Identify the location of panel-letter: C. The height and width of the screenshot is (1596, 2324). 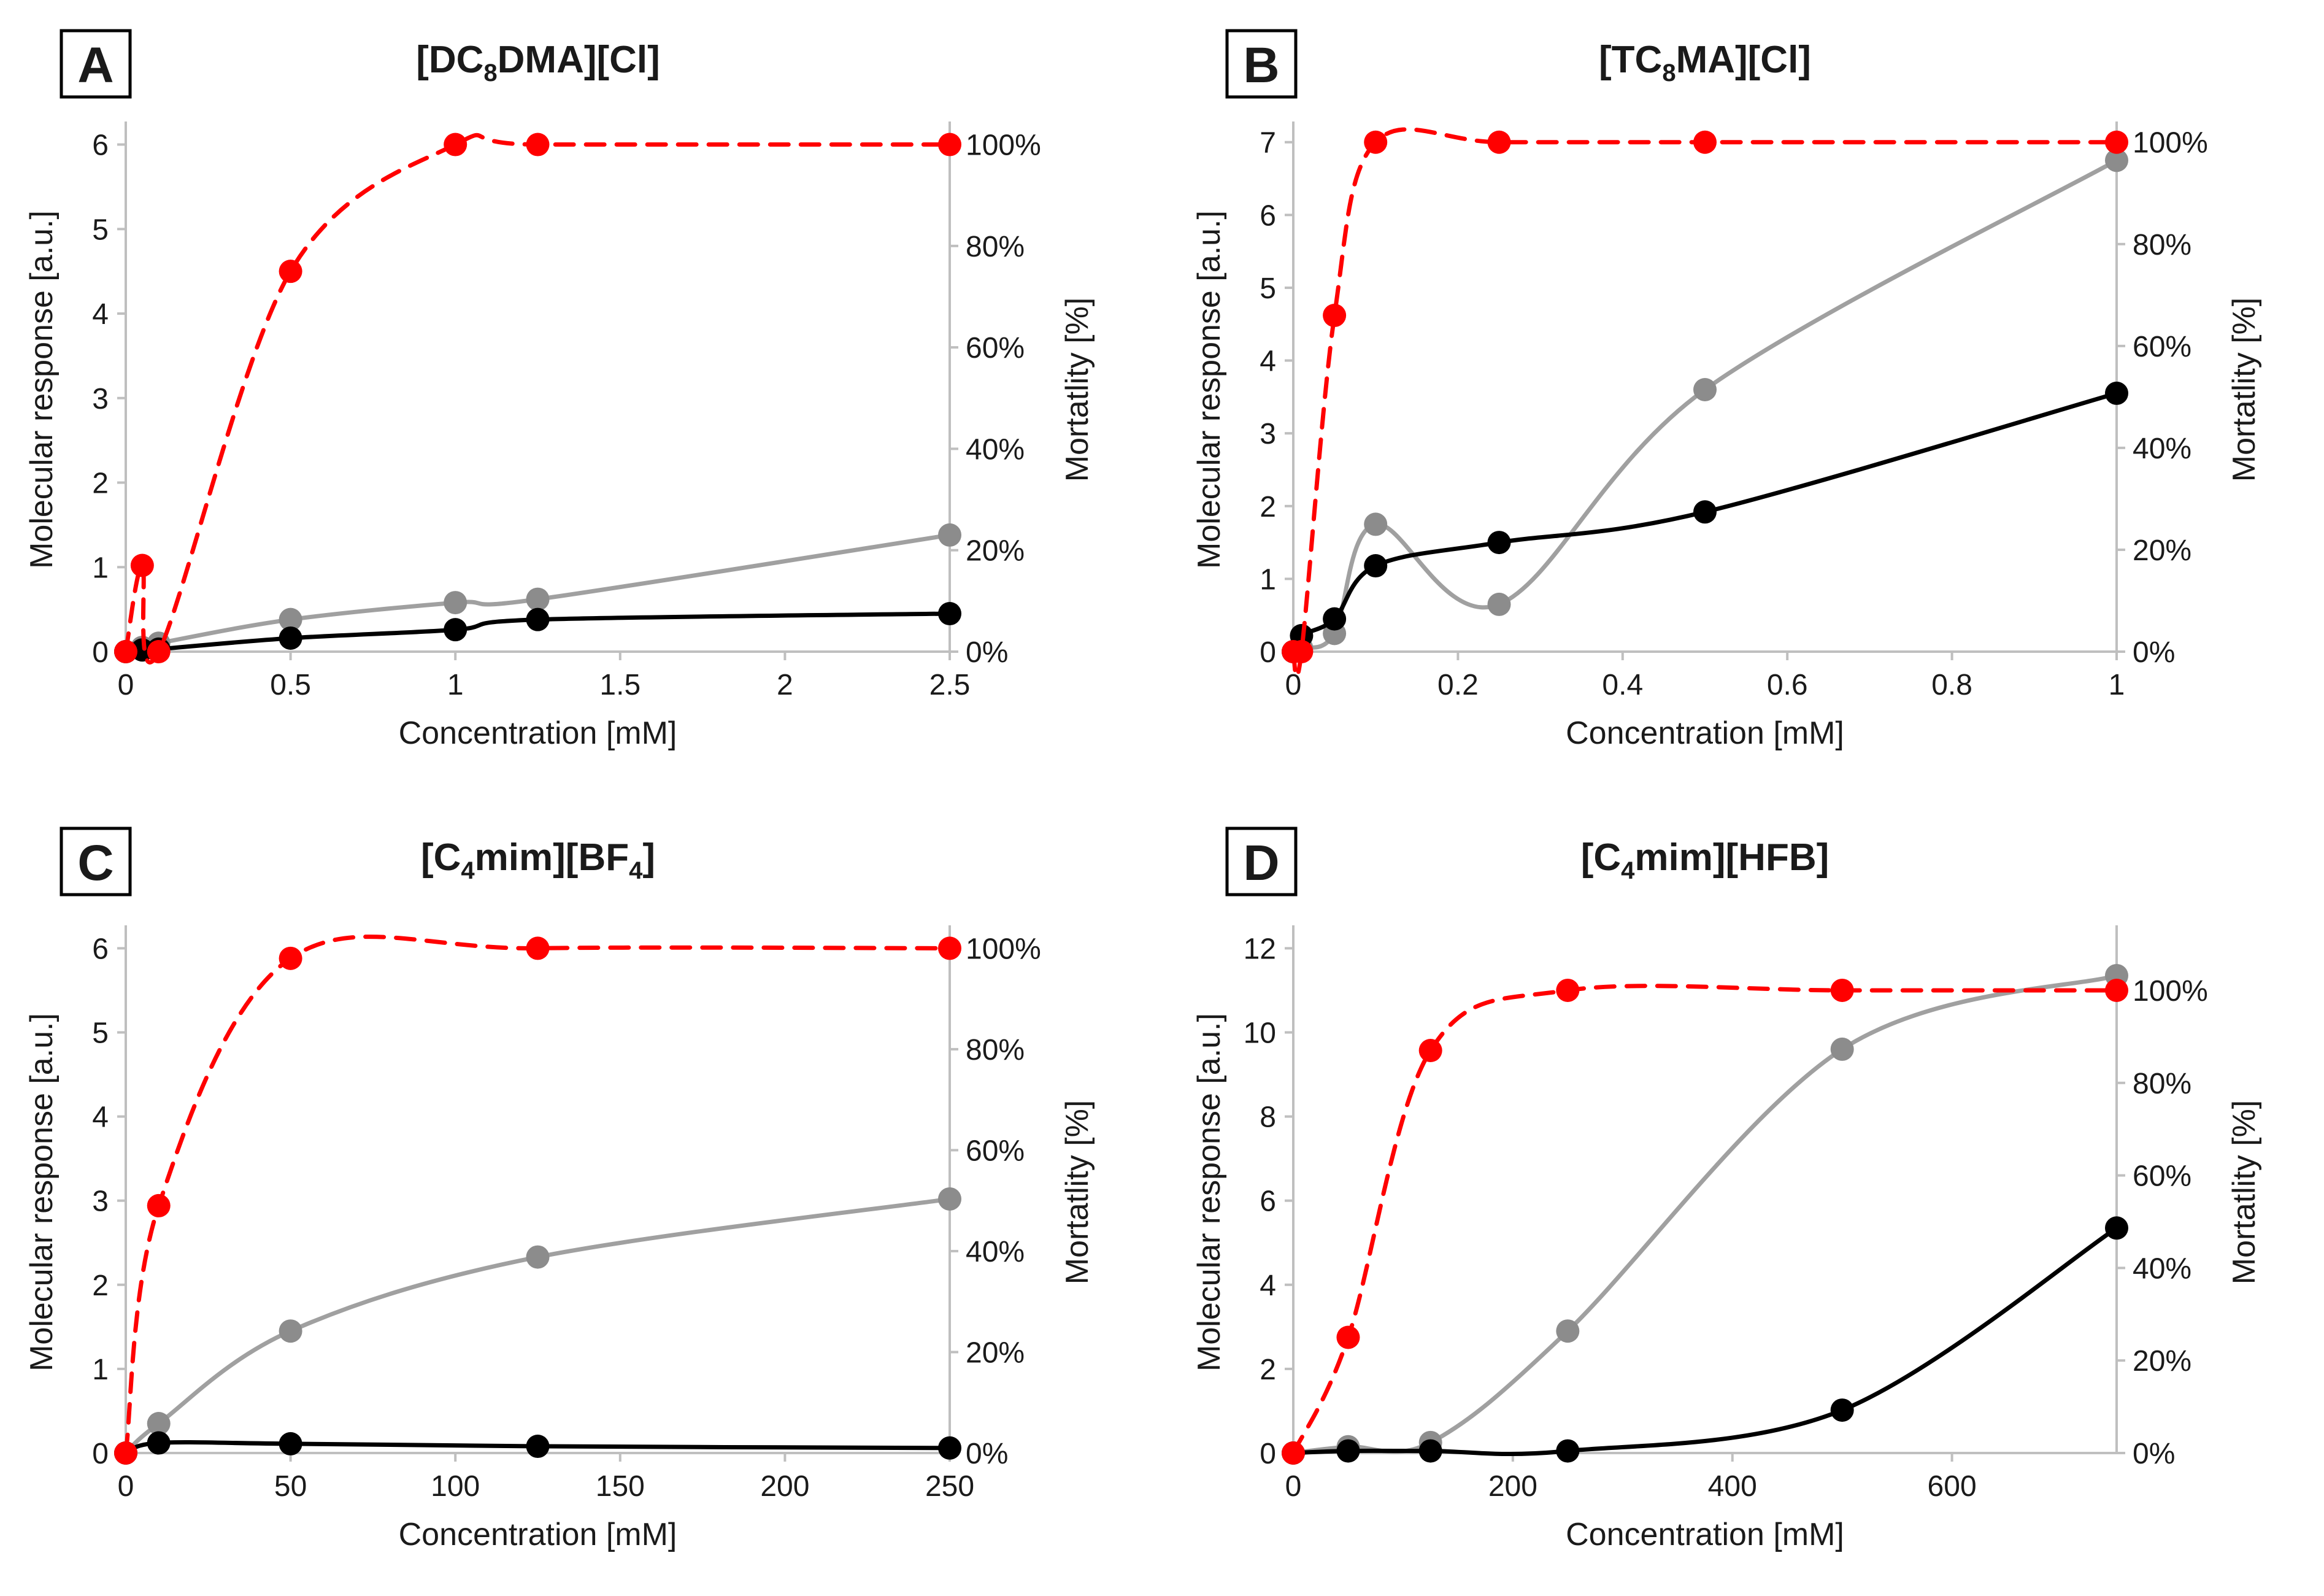
(95, 863).